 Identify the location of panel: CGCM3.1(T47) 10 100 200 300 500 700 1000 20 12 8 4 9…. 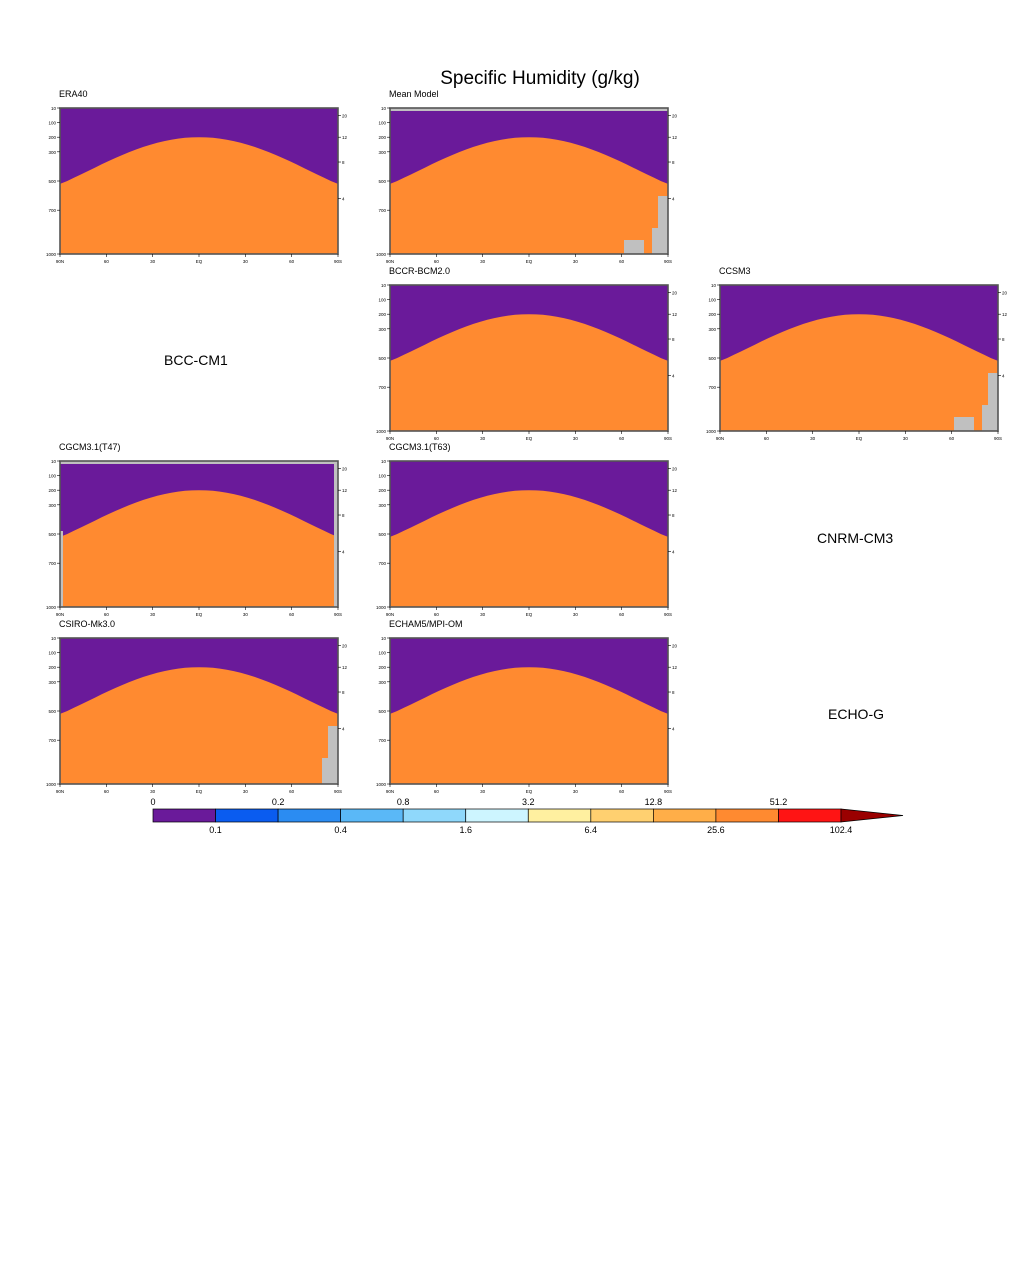
(197, 529).